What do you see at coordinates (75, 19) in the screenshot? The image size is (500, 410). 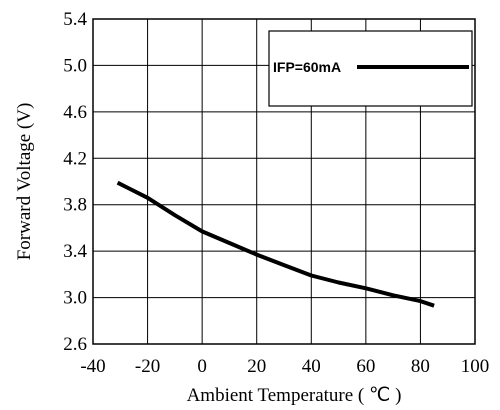 I see `y-tick-label: 5.4` at bounding box center [75, 19].